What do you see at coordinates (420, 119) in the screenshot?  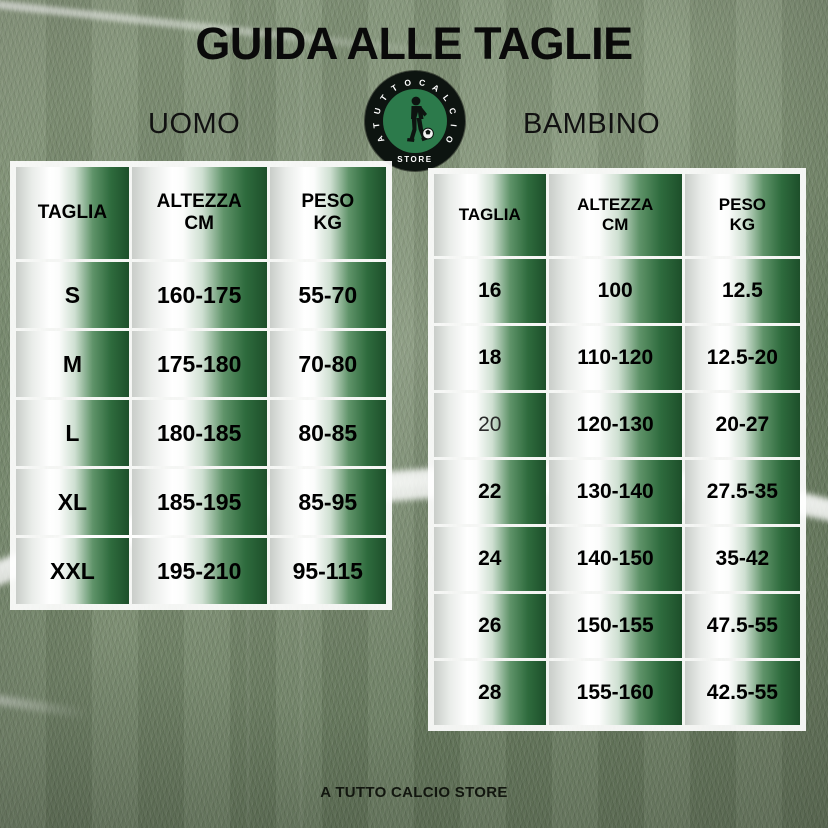 I see `soccer-player-icon` at bounding box center [420, 119].